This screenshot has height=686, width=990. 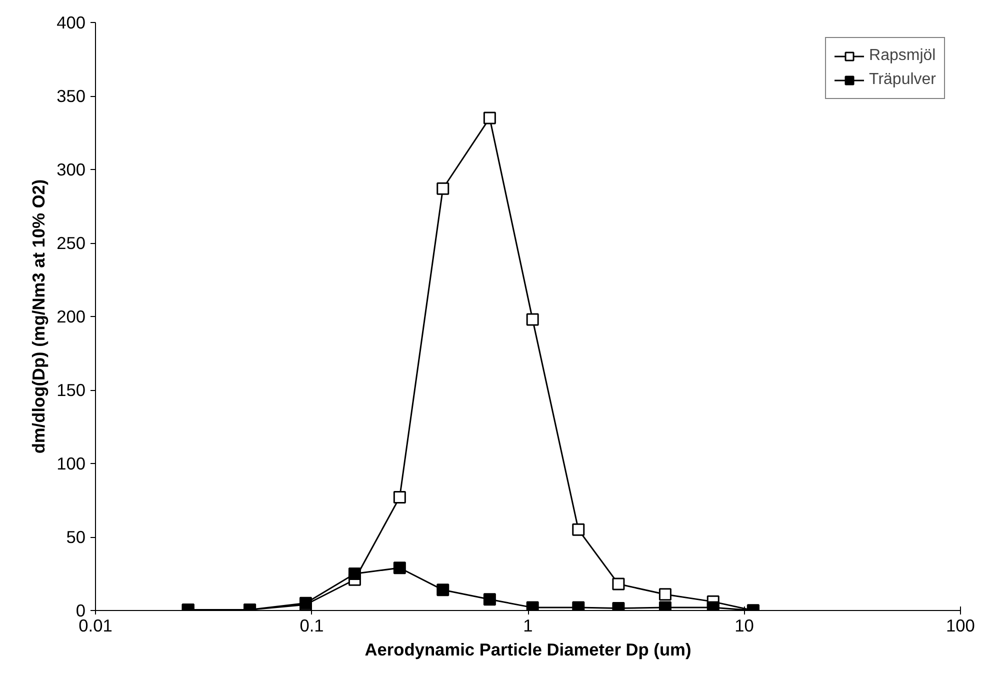 I want to click on y-tick-label: 100, so click(x=71, y=464).